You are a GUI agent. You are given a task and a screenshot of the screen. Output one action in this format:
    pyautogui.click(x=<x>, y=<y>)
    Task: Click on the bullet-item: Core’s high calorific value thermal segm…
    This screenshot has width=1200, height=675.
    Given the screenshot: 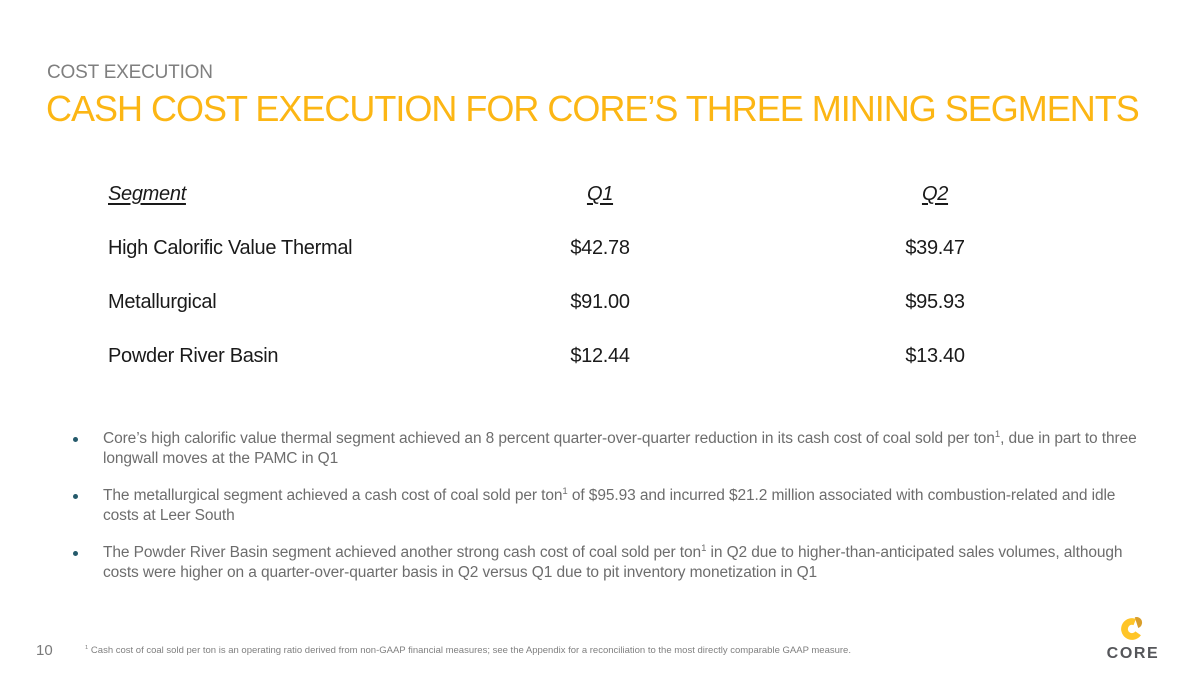 What is the action you would take?
    pyautogui.click(x=612, y=449)
    